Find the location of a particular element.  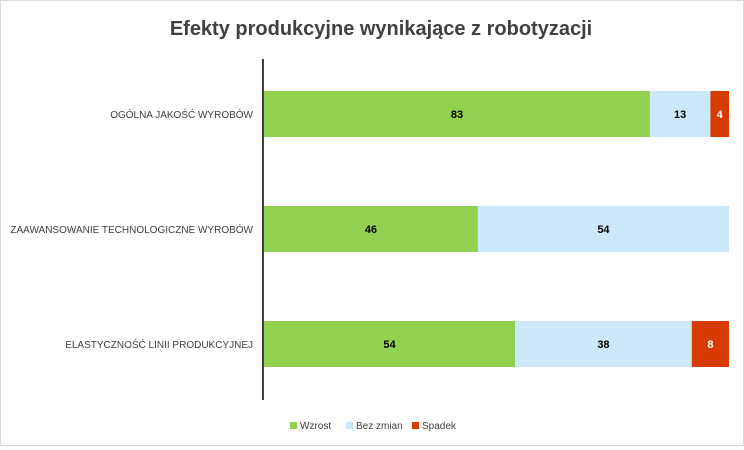

data-label-wzrost-zaawansowanie-technologiczne-wyrobow: 46 is located at coordinates (371, 230).